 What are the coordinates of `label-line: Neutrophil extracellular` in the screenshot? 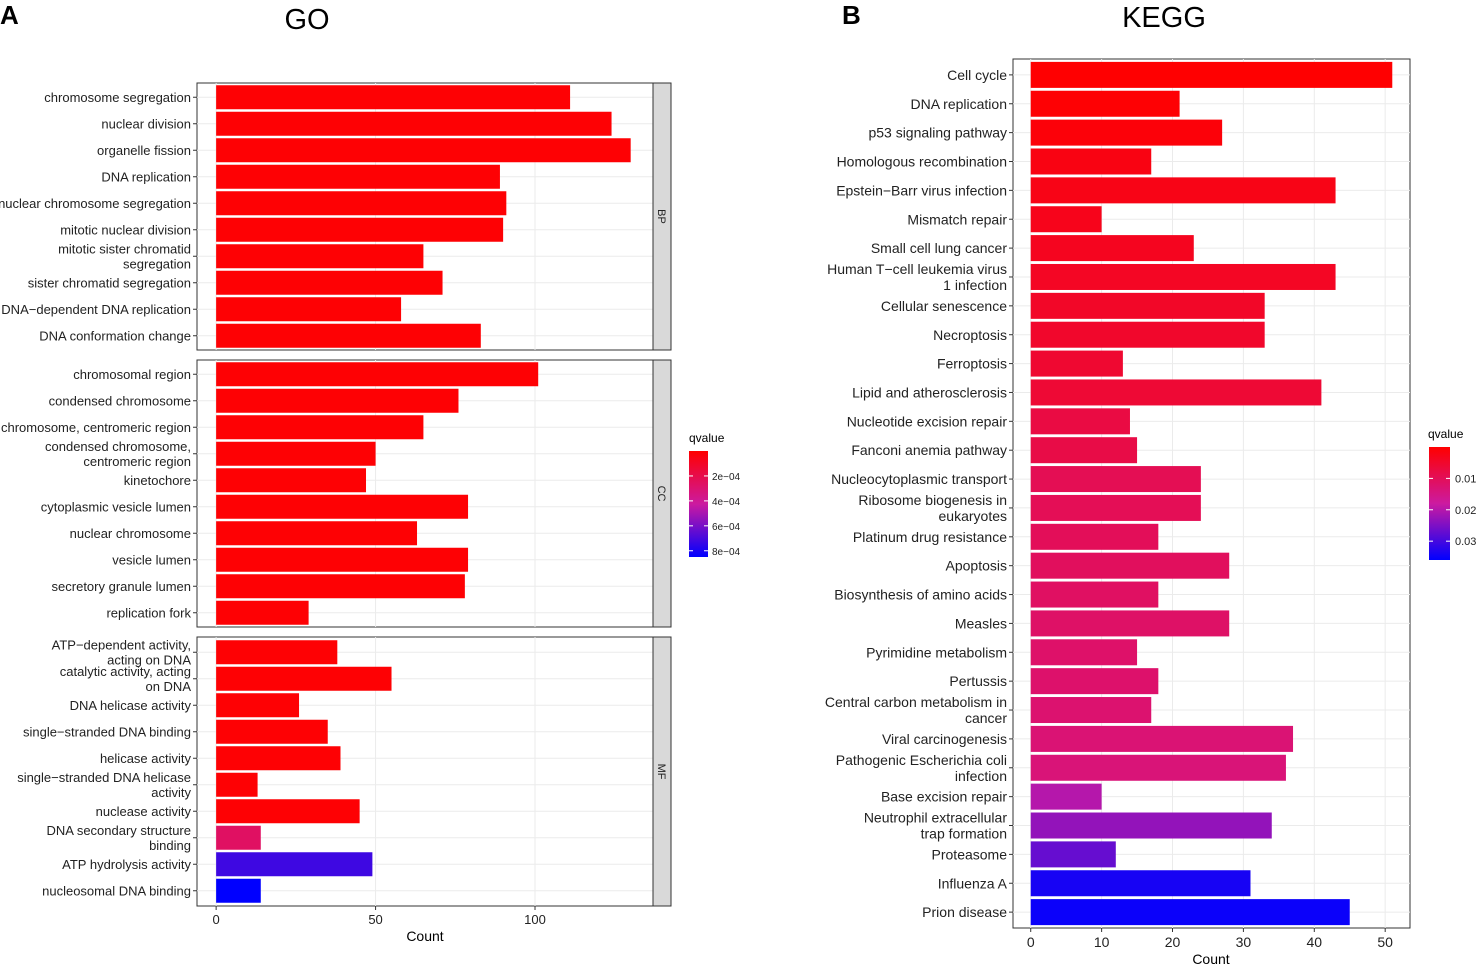 It's located at (936, 818).